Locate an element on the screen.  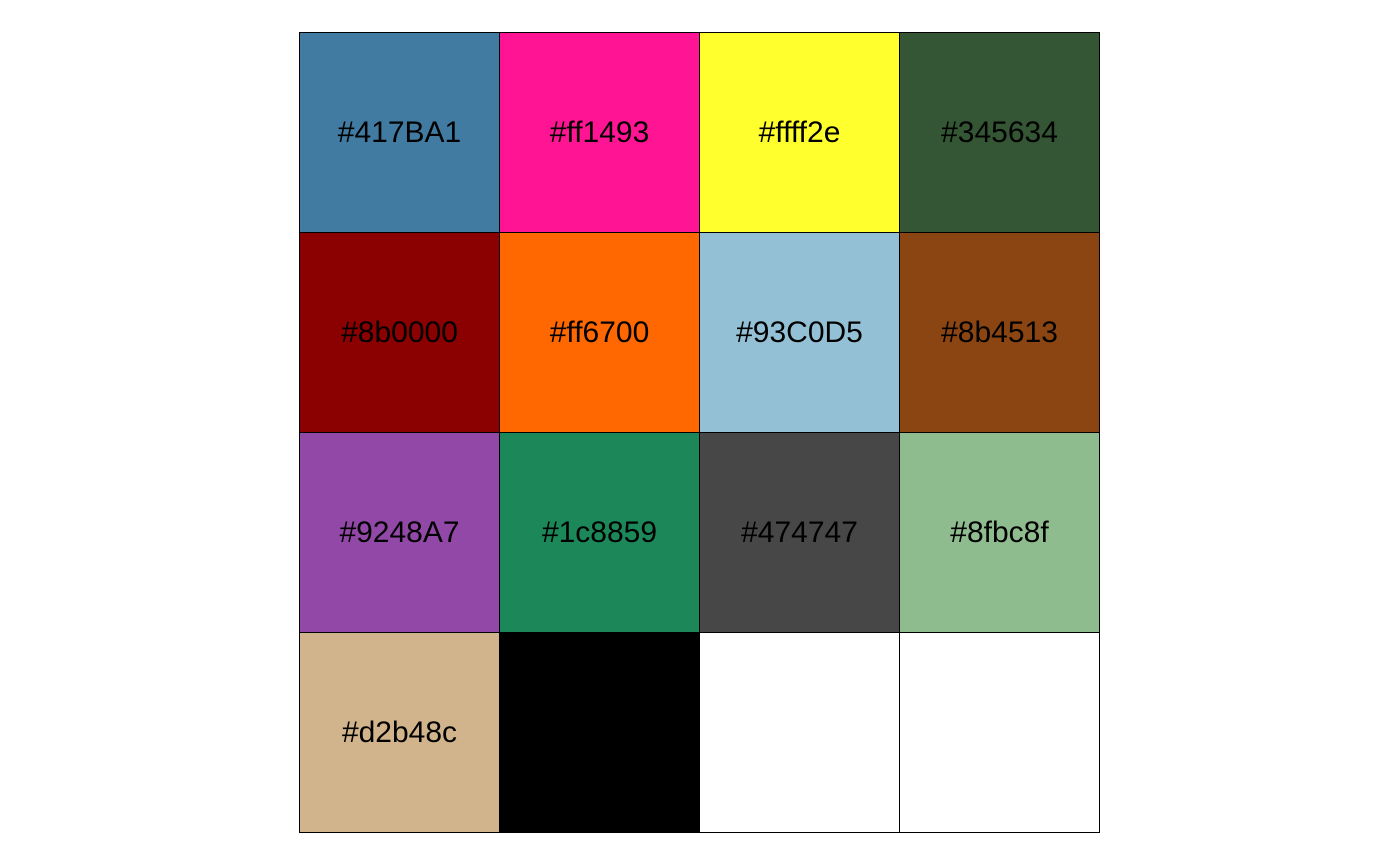
swatch-label: #ff6700 is located at coordinates (599, 332).